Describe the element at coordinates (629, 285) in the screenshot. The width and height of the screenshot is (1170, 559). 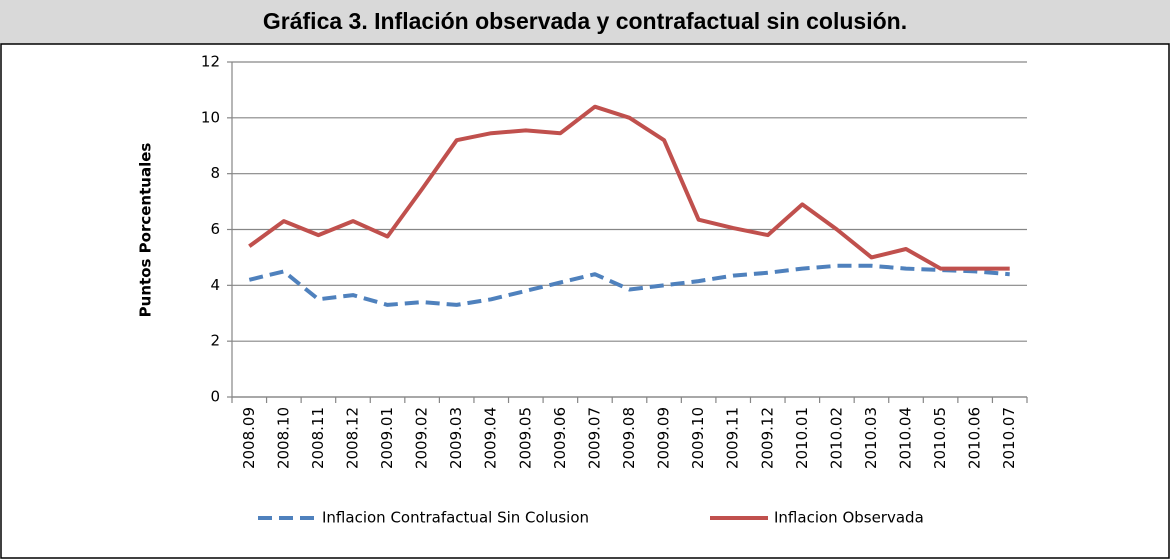
I see `series-line` at that location.